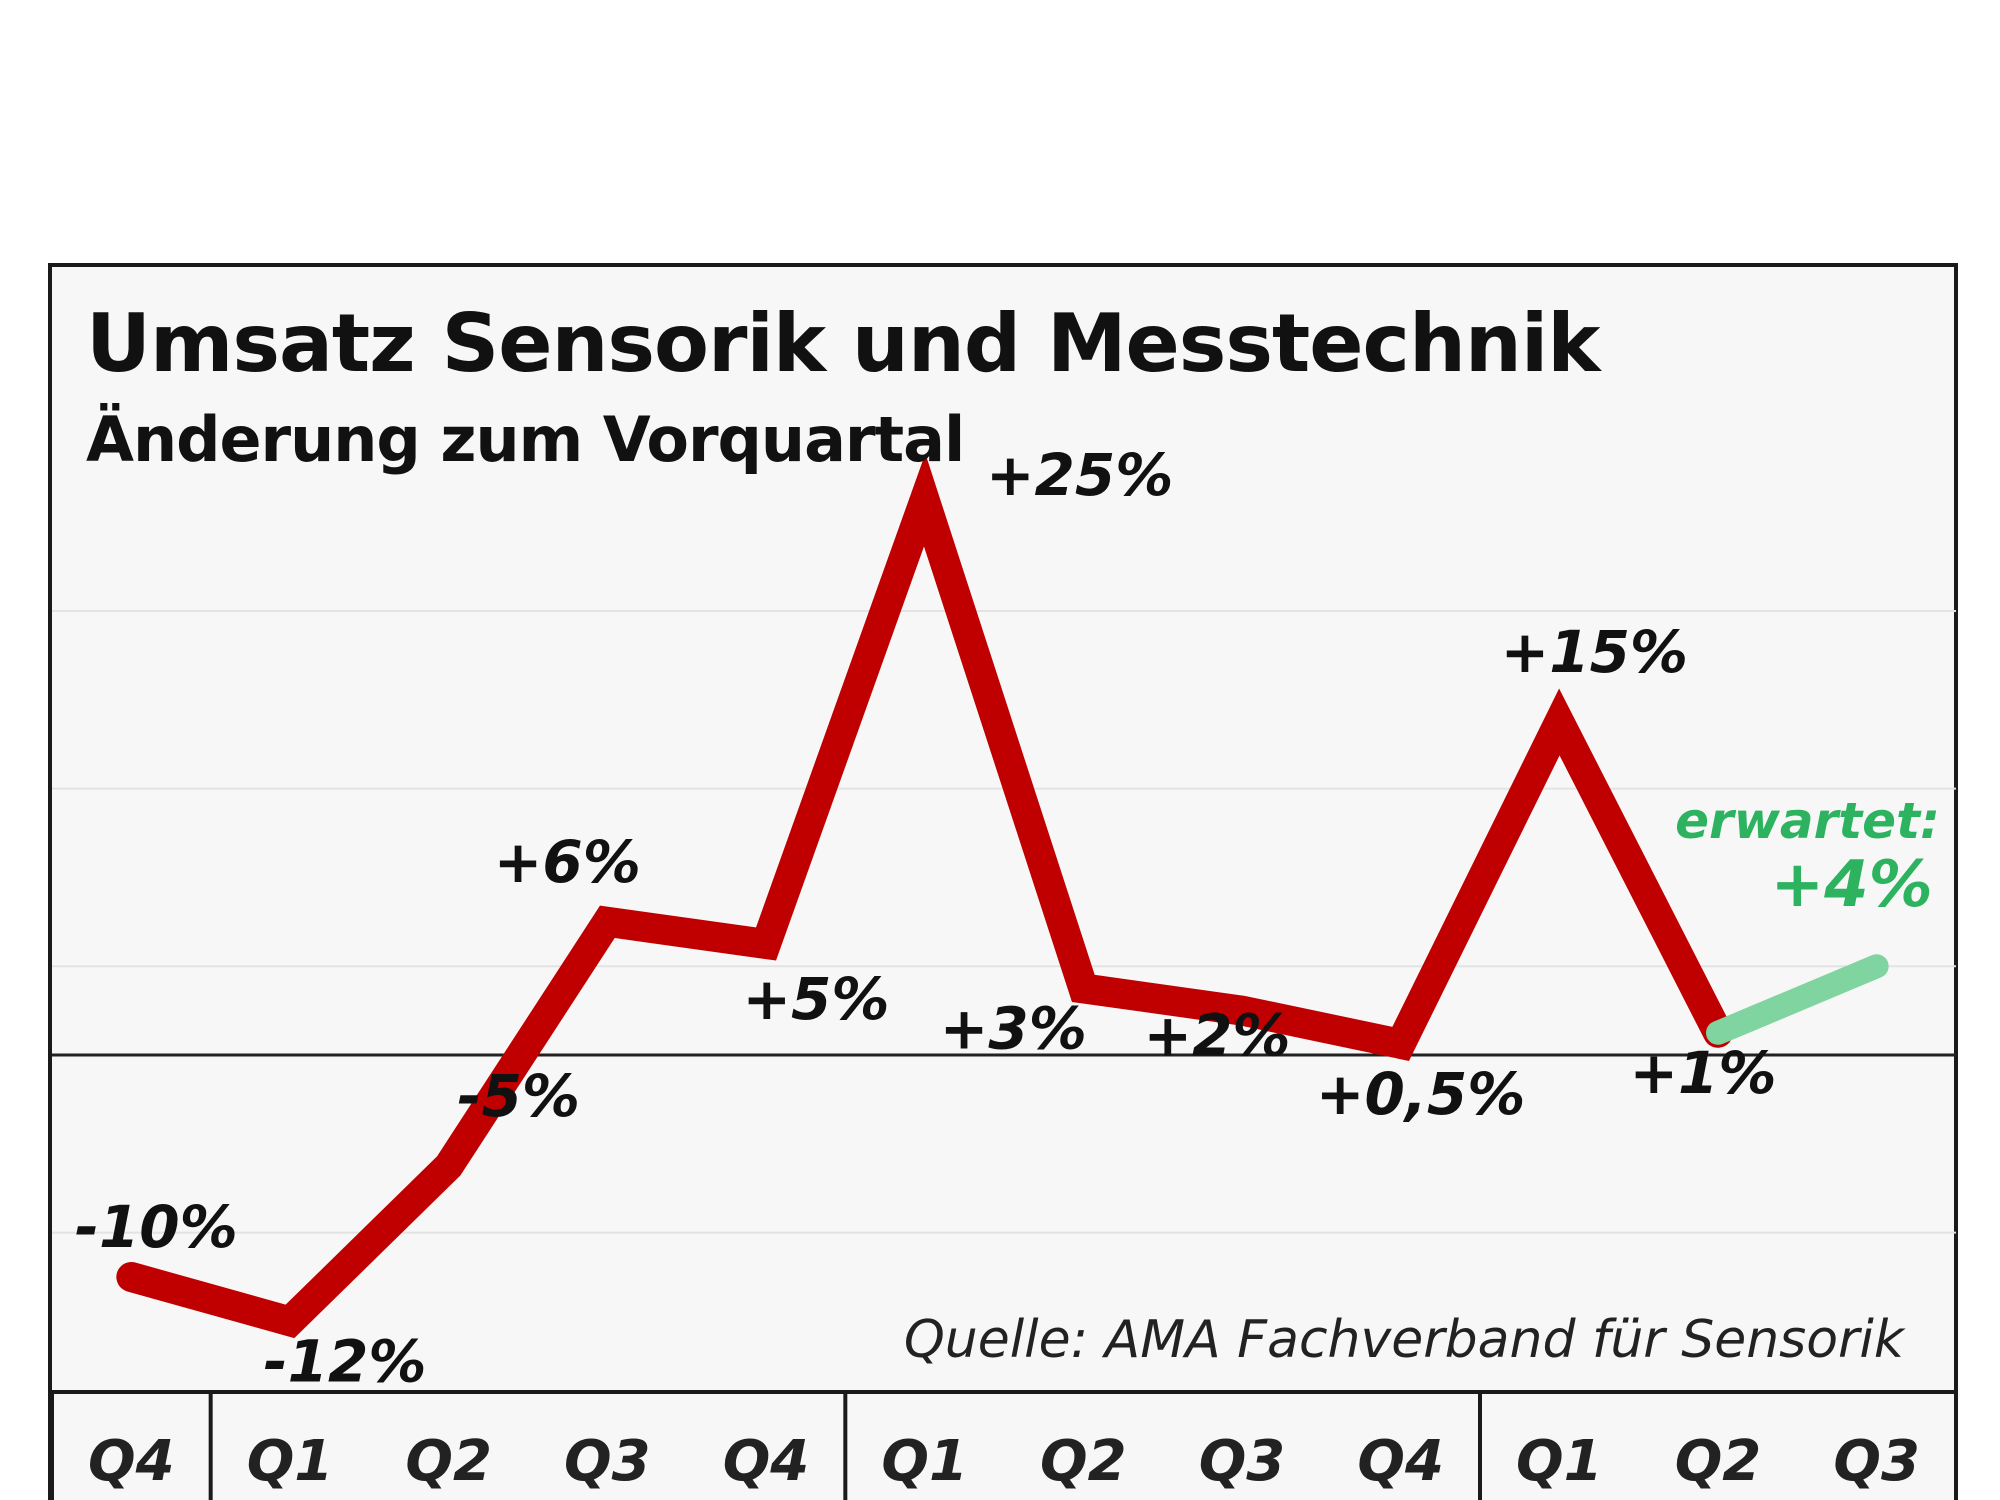 The width and height of the screenshot is (2000, 1500). I want to click on data-label: +0,5%, so click(1420, 1094).